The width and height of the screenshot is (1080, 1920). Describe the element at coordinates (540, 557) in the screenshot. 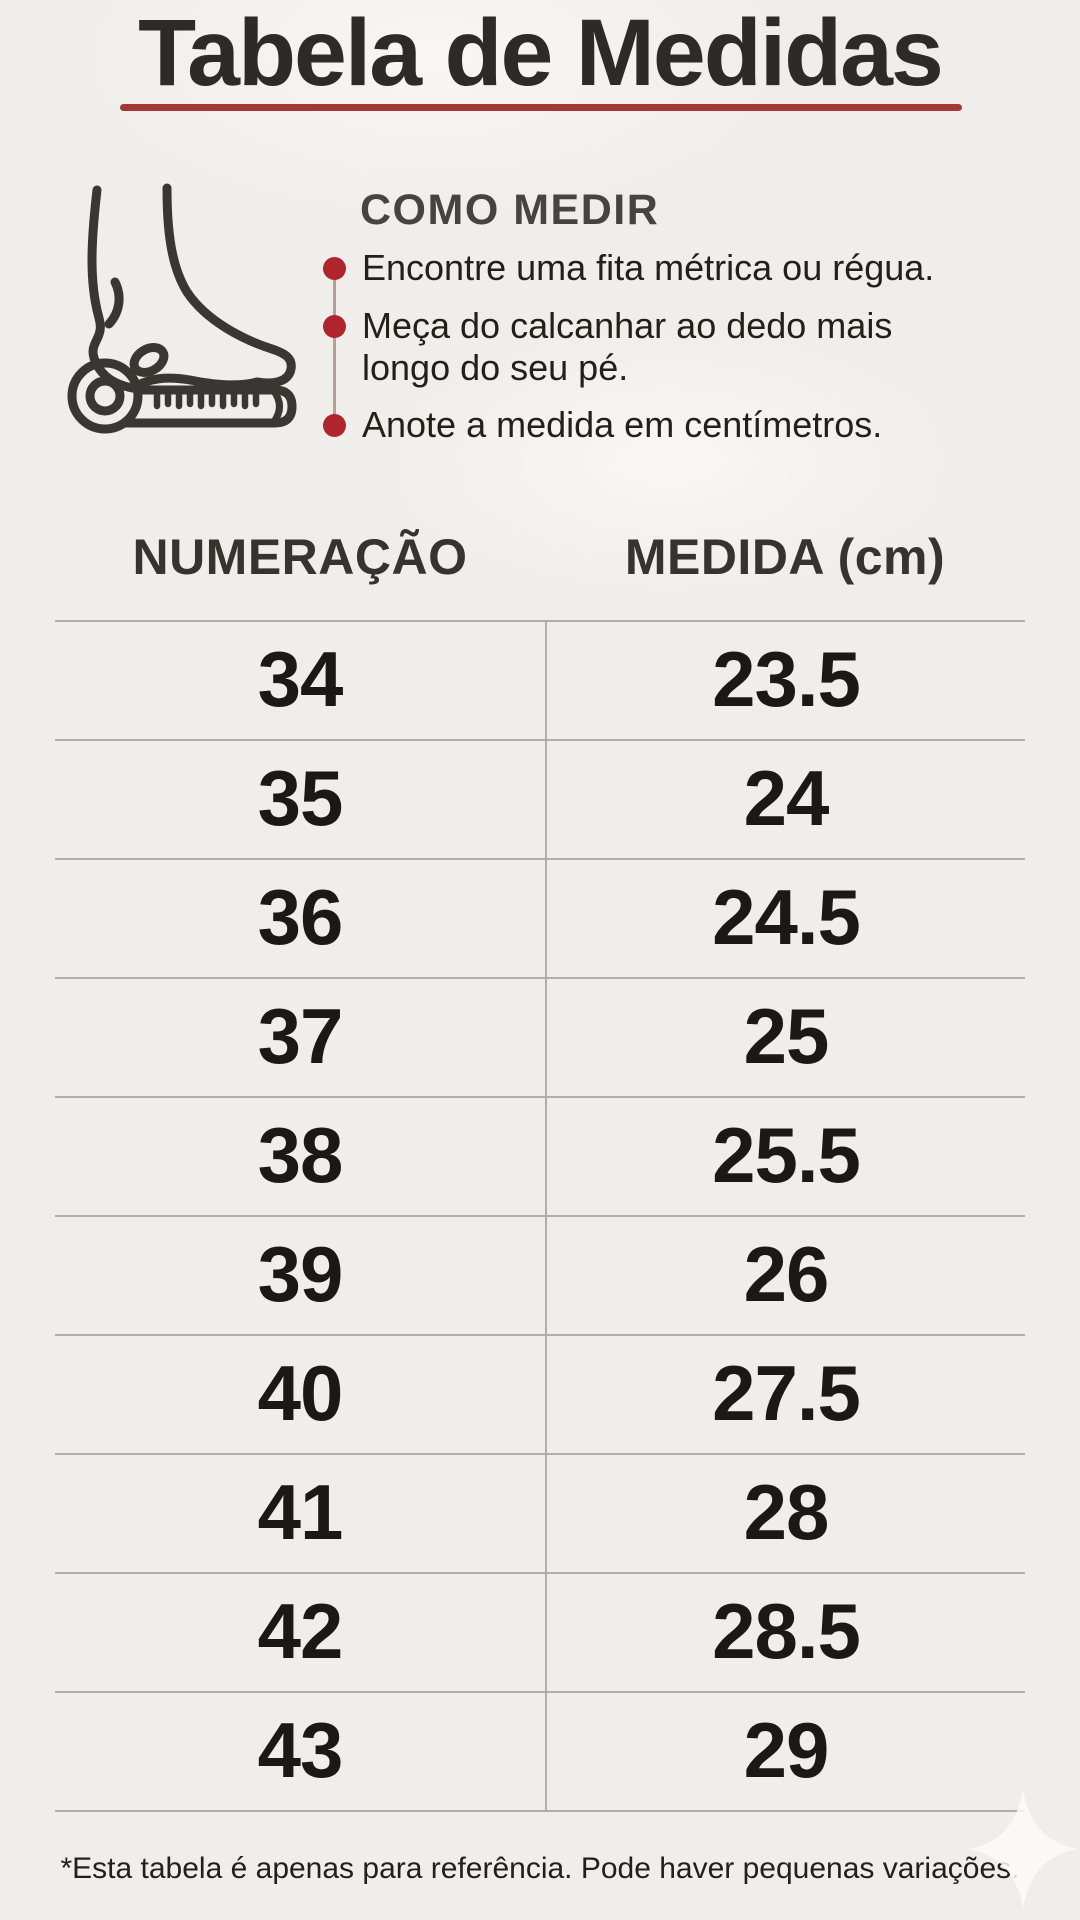

I see `table-header-row: NUMERAÇÃO MEDIDA (cm)` at that location.